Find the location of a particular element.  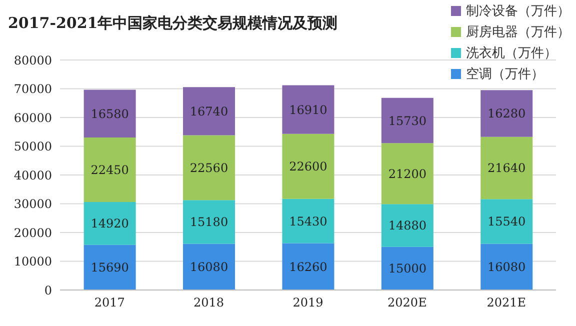

y-tick-label: 30000 is located at coordinates (33, 204).